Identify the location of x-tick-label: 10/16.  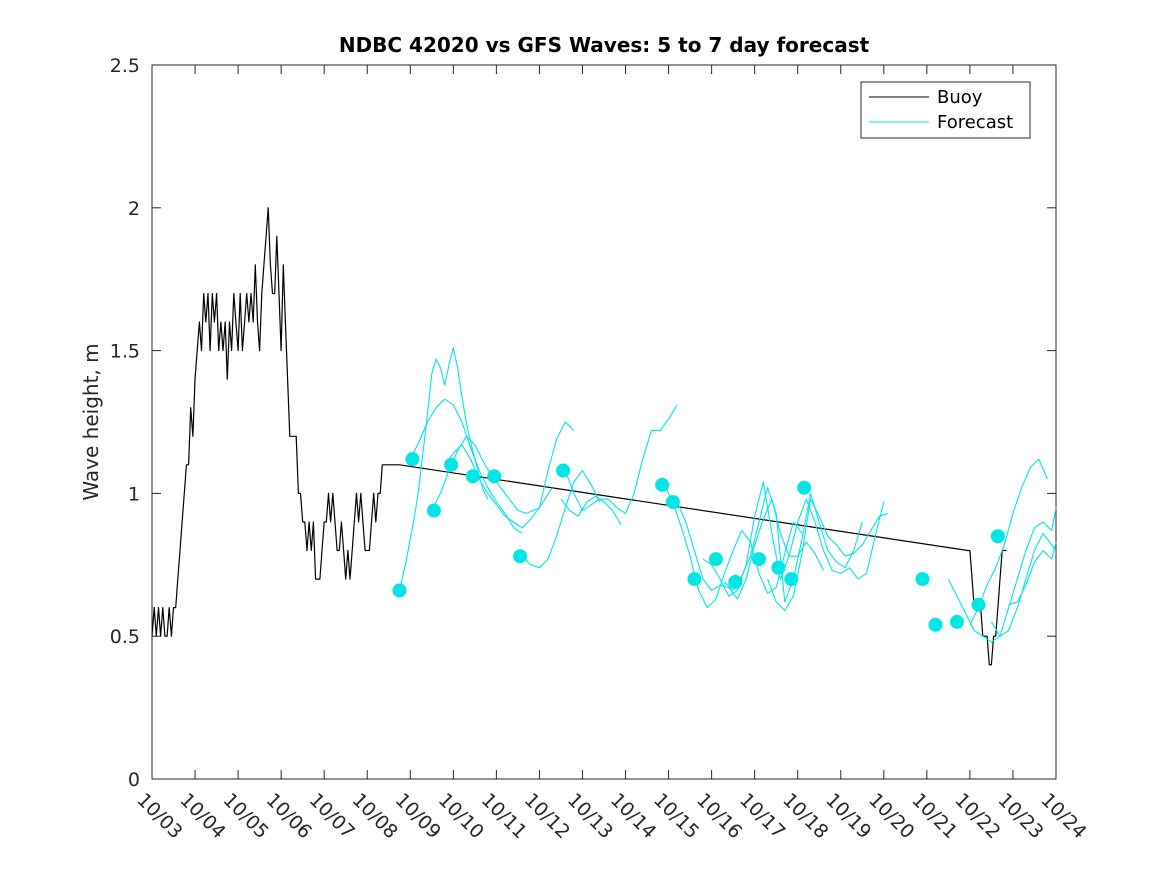
(719, 816).